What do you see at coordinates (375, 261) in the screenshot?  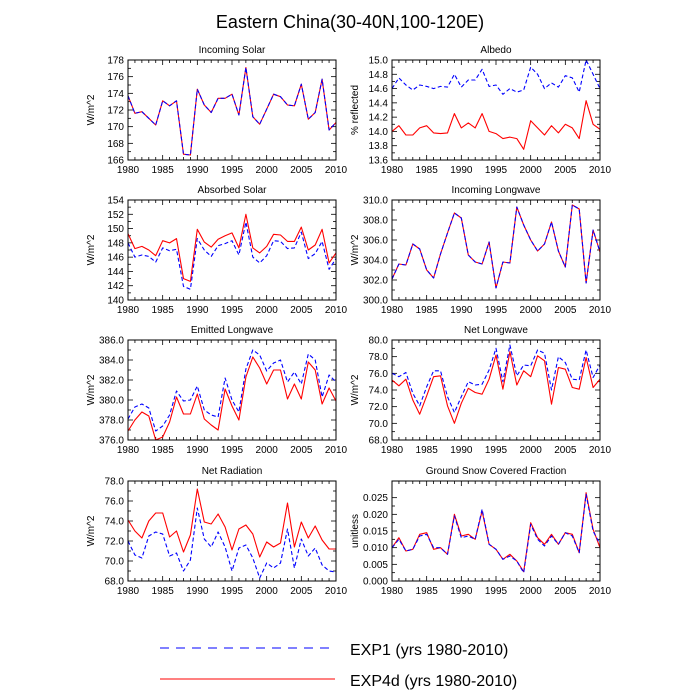 I see `y-tick-label: 304.0` at bounding box center [375, 261].